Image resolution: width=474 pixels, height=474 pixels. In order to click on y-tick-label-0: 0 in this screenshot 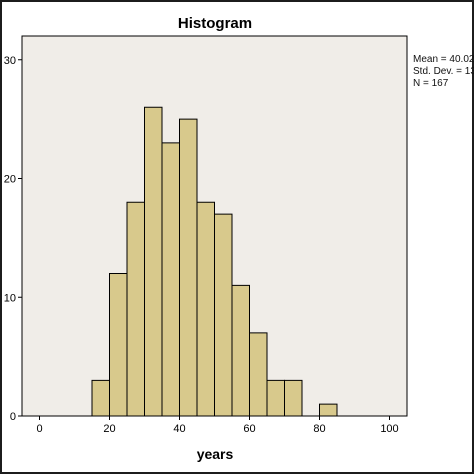, I will do `click(13, 417)`.